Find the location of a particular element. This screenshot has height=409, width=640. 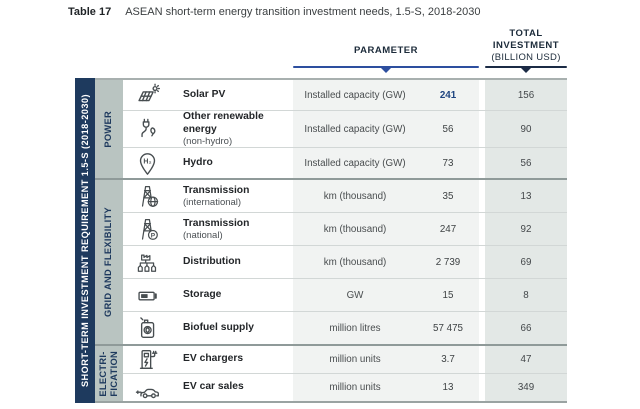

biofuel-can-icon is located at coordinates (146, 327).